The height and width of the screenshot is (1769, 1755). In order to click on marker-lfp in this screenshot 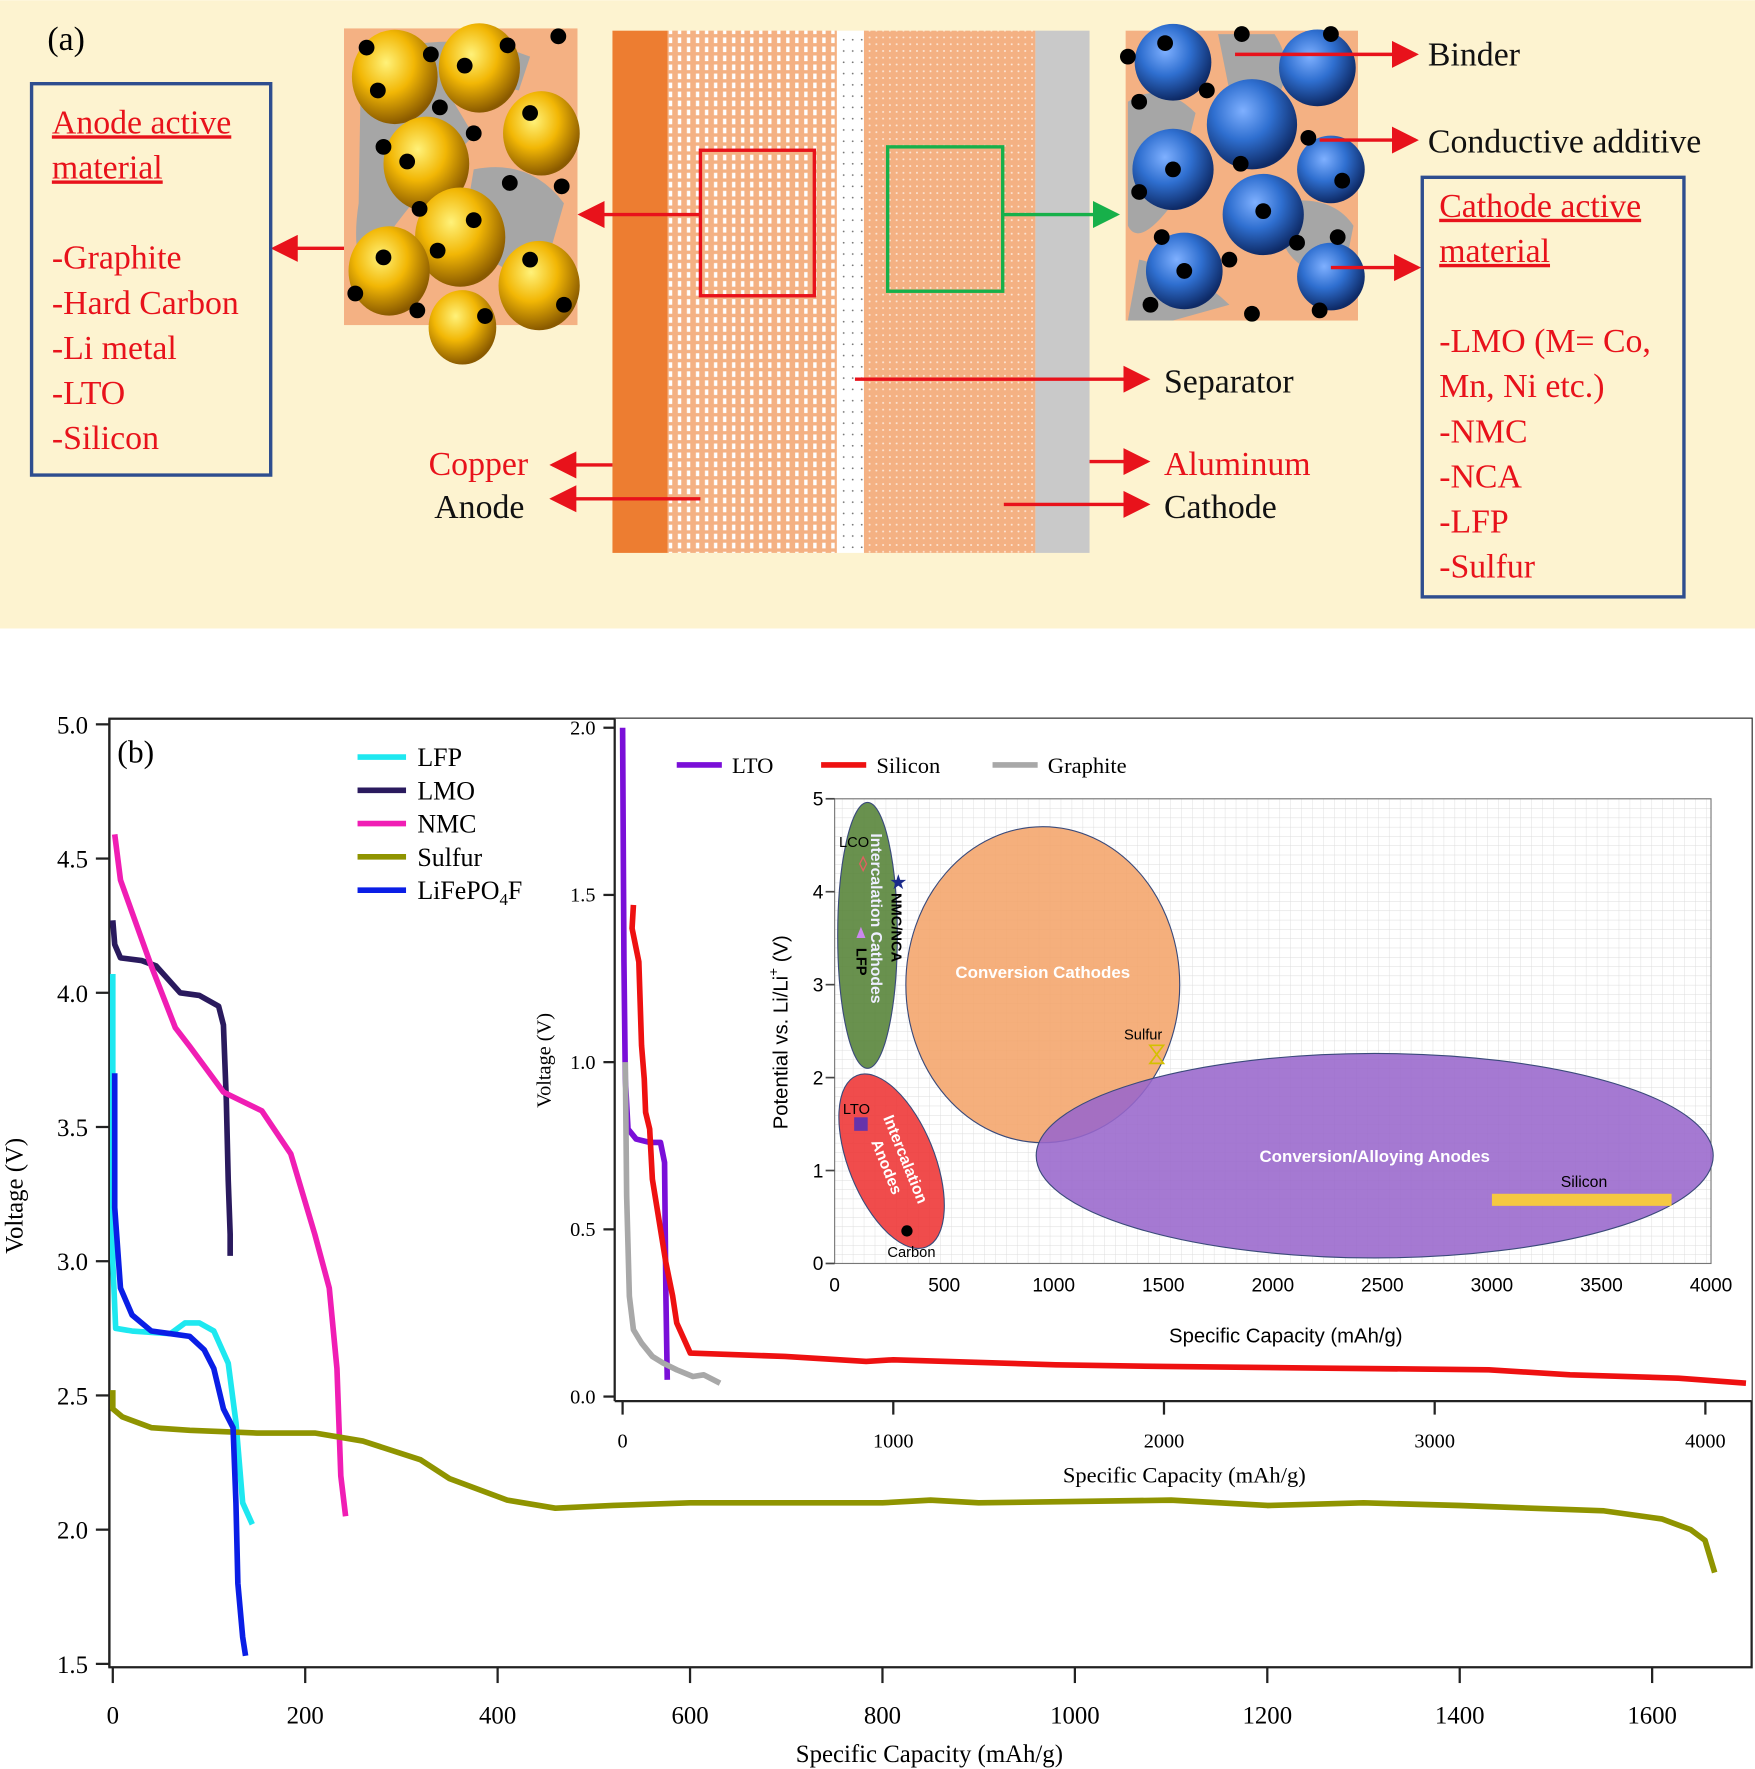, I will do `click(861, 932)`.